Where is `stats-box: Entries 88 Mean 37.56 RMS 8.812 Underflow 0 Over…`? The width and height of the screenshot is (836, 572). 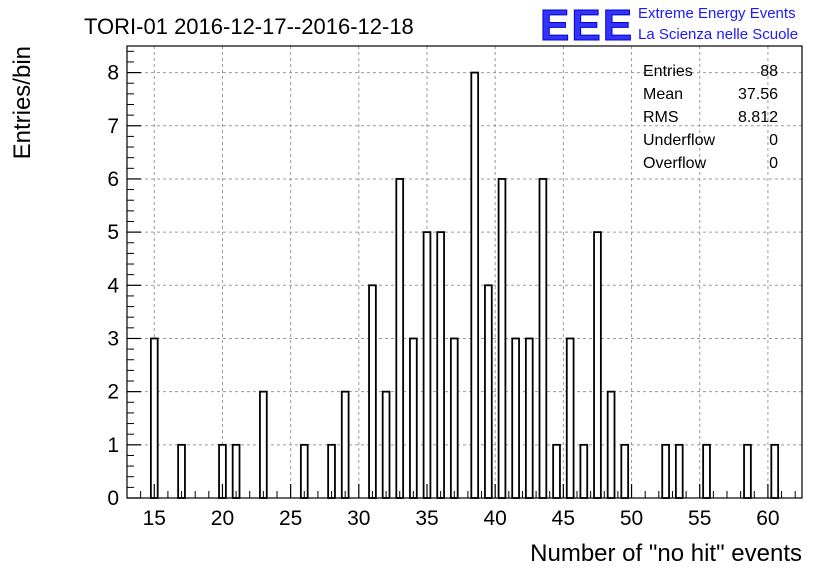
stats-box: Entries 88 Mean 37.56 RMS 8.812 Underflow 0 Over… is located at coordinates (710, 117).